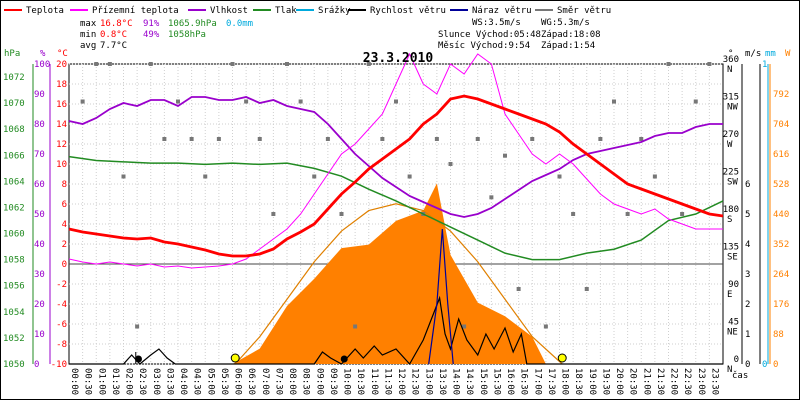  What do you see at coordinates (61, 125) in the screenshot?
I see `temperature-tick: 14` at bounding box center [61, 125].